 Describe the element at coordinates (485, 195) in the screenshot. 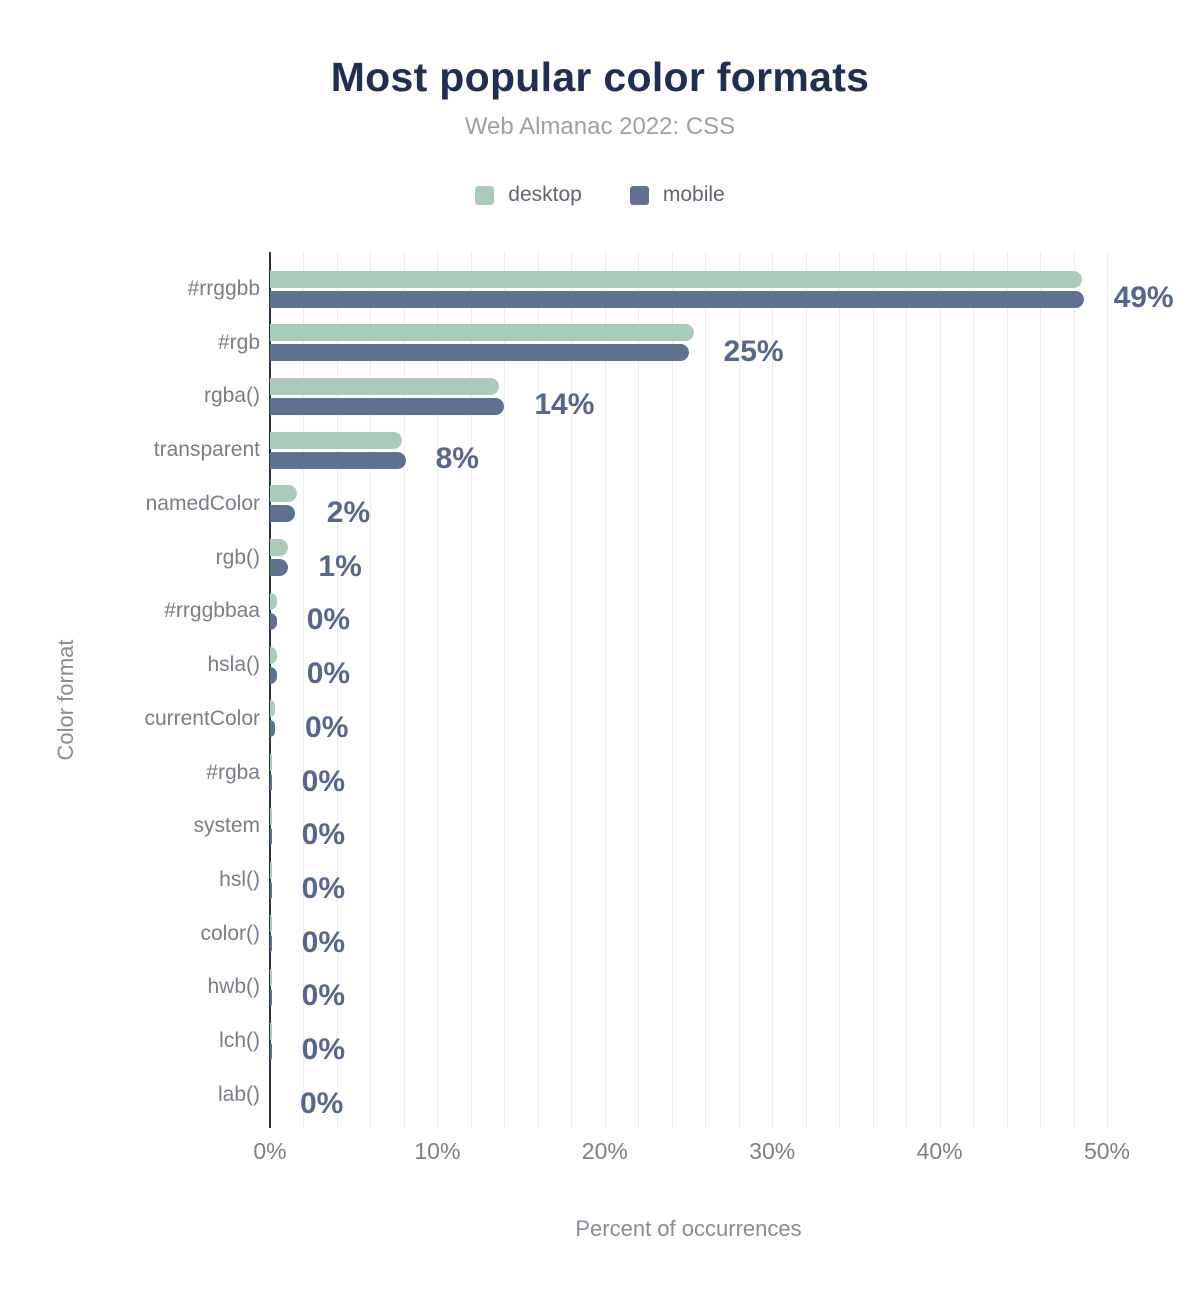

I see `legend-swatch-desktop-icon` at that location.